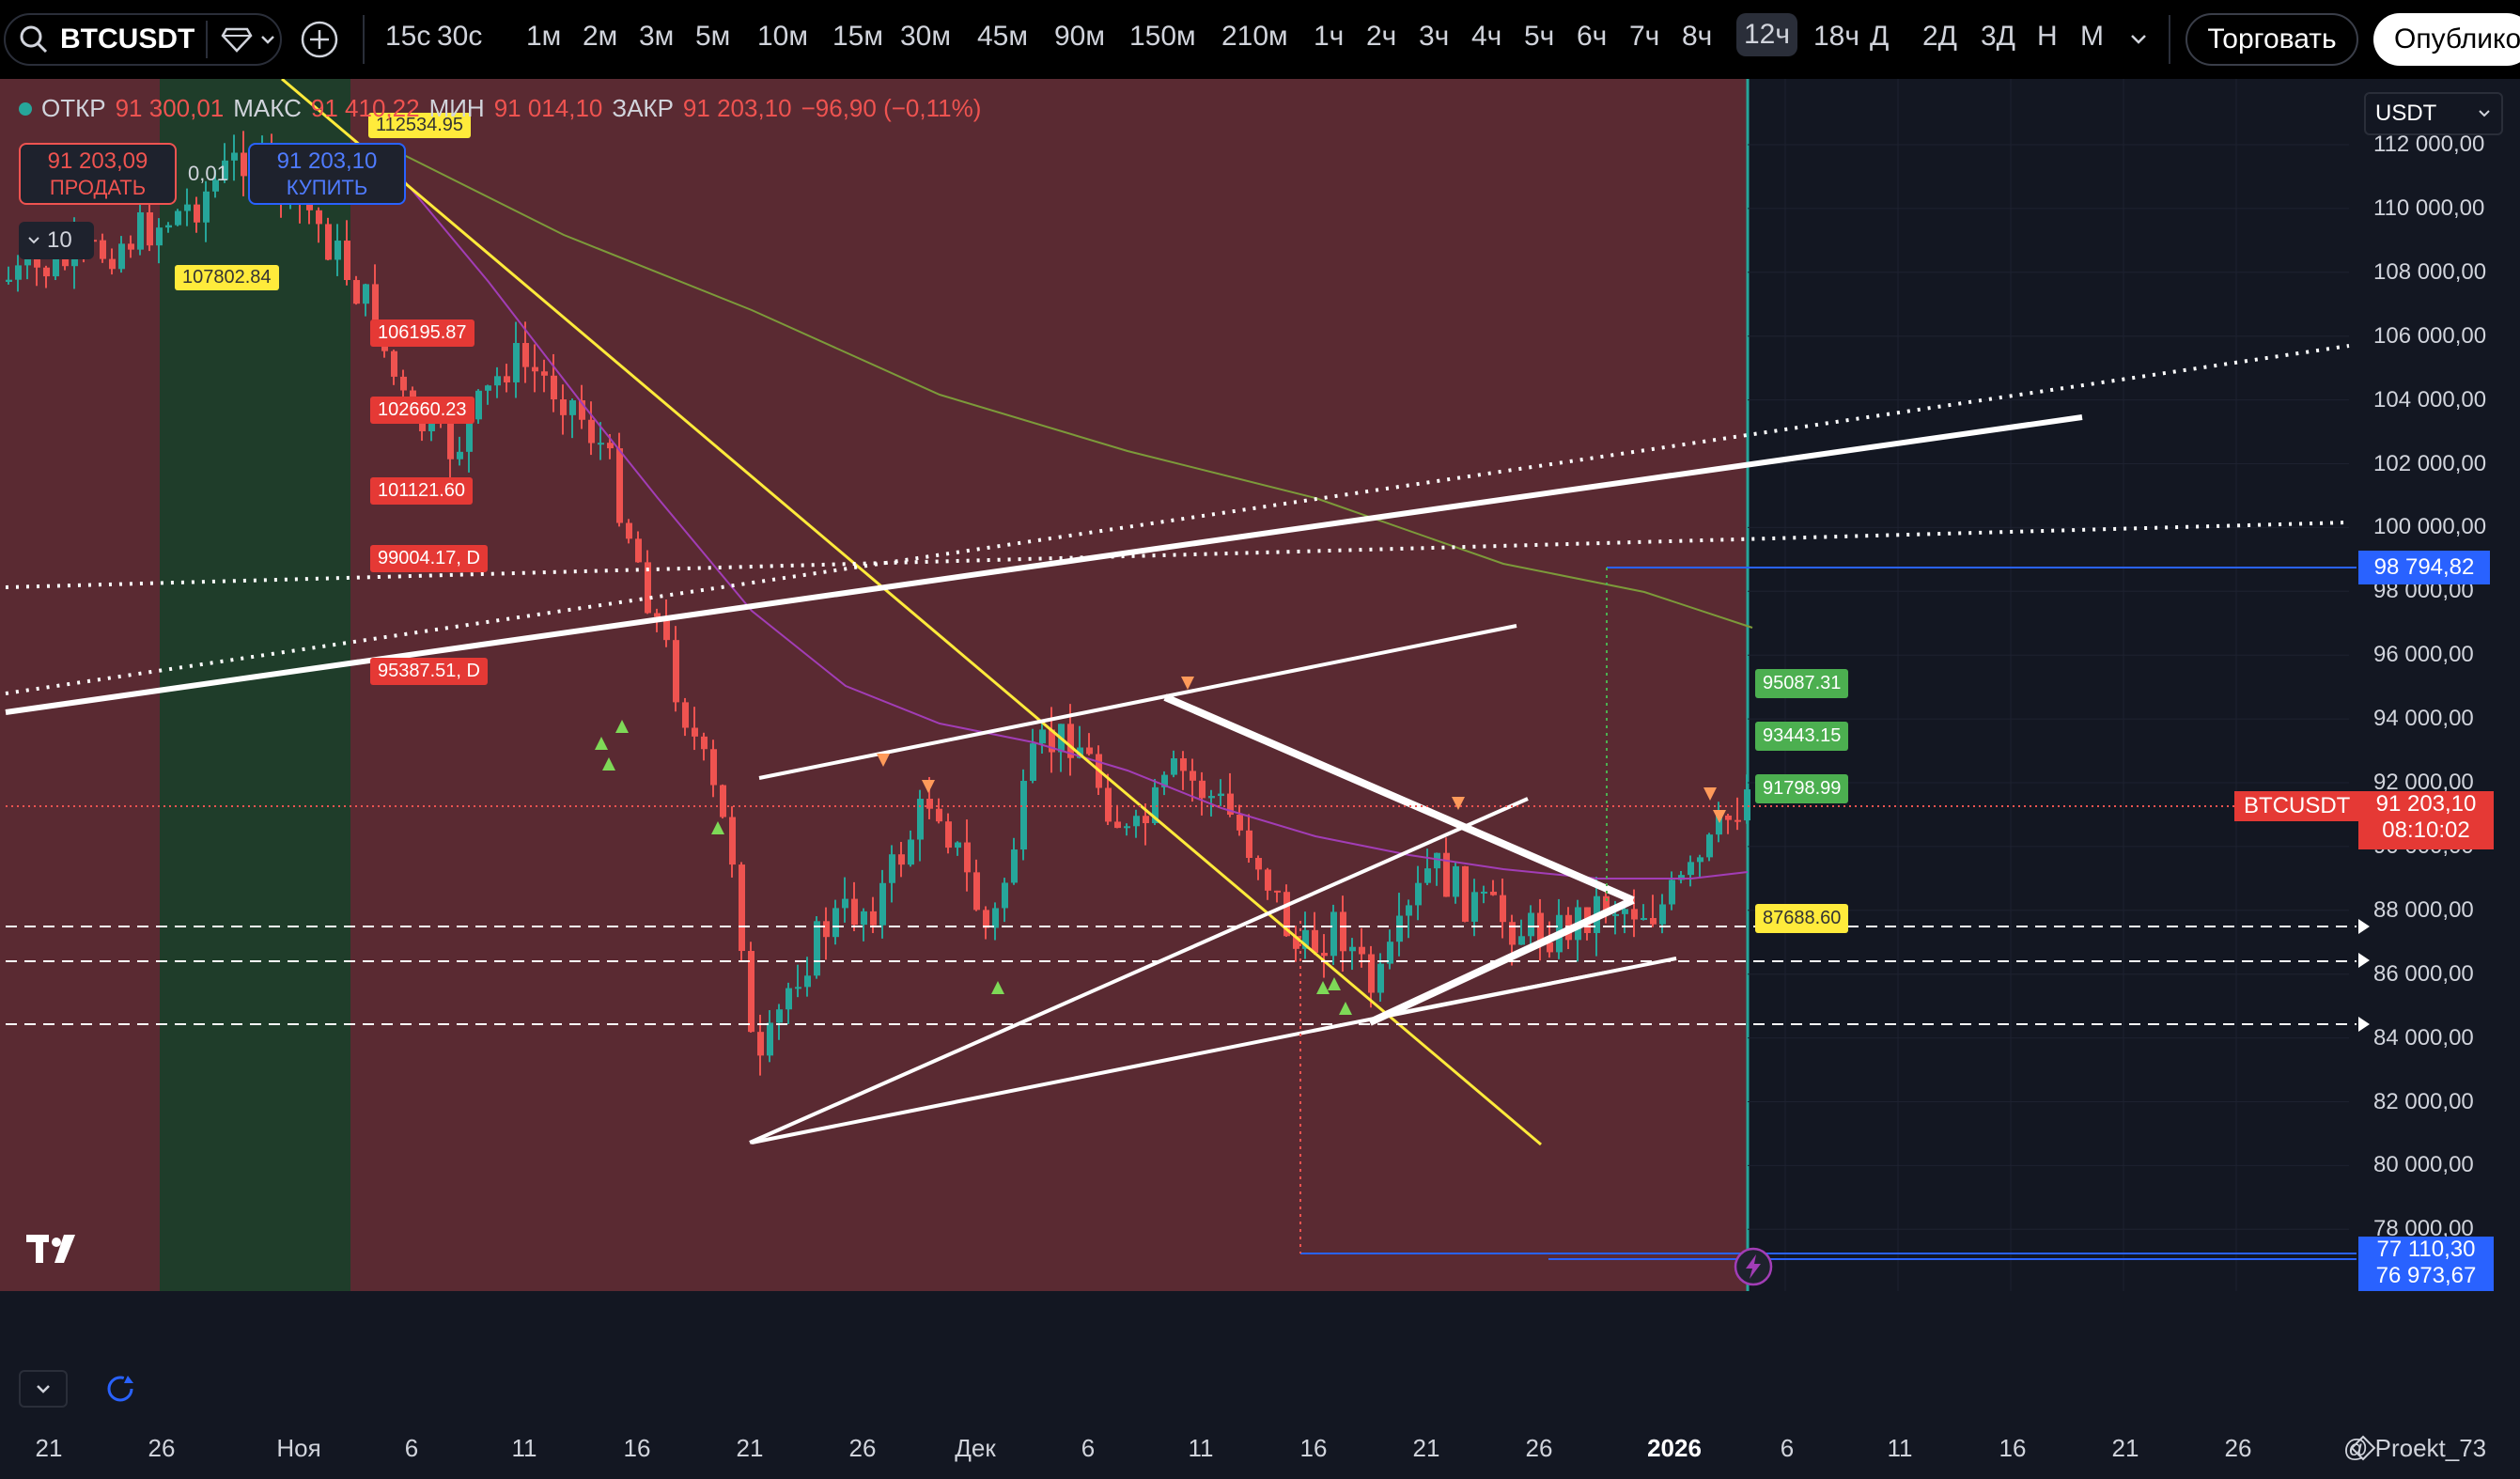 This screenshot has width=2520, height=1479. I want to click on currency-select: USDT, so click(2433, 113).